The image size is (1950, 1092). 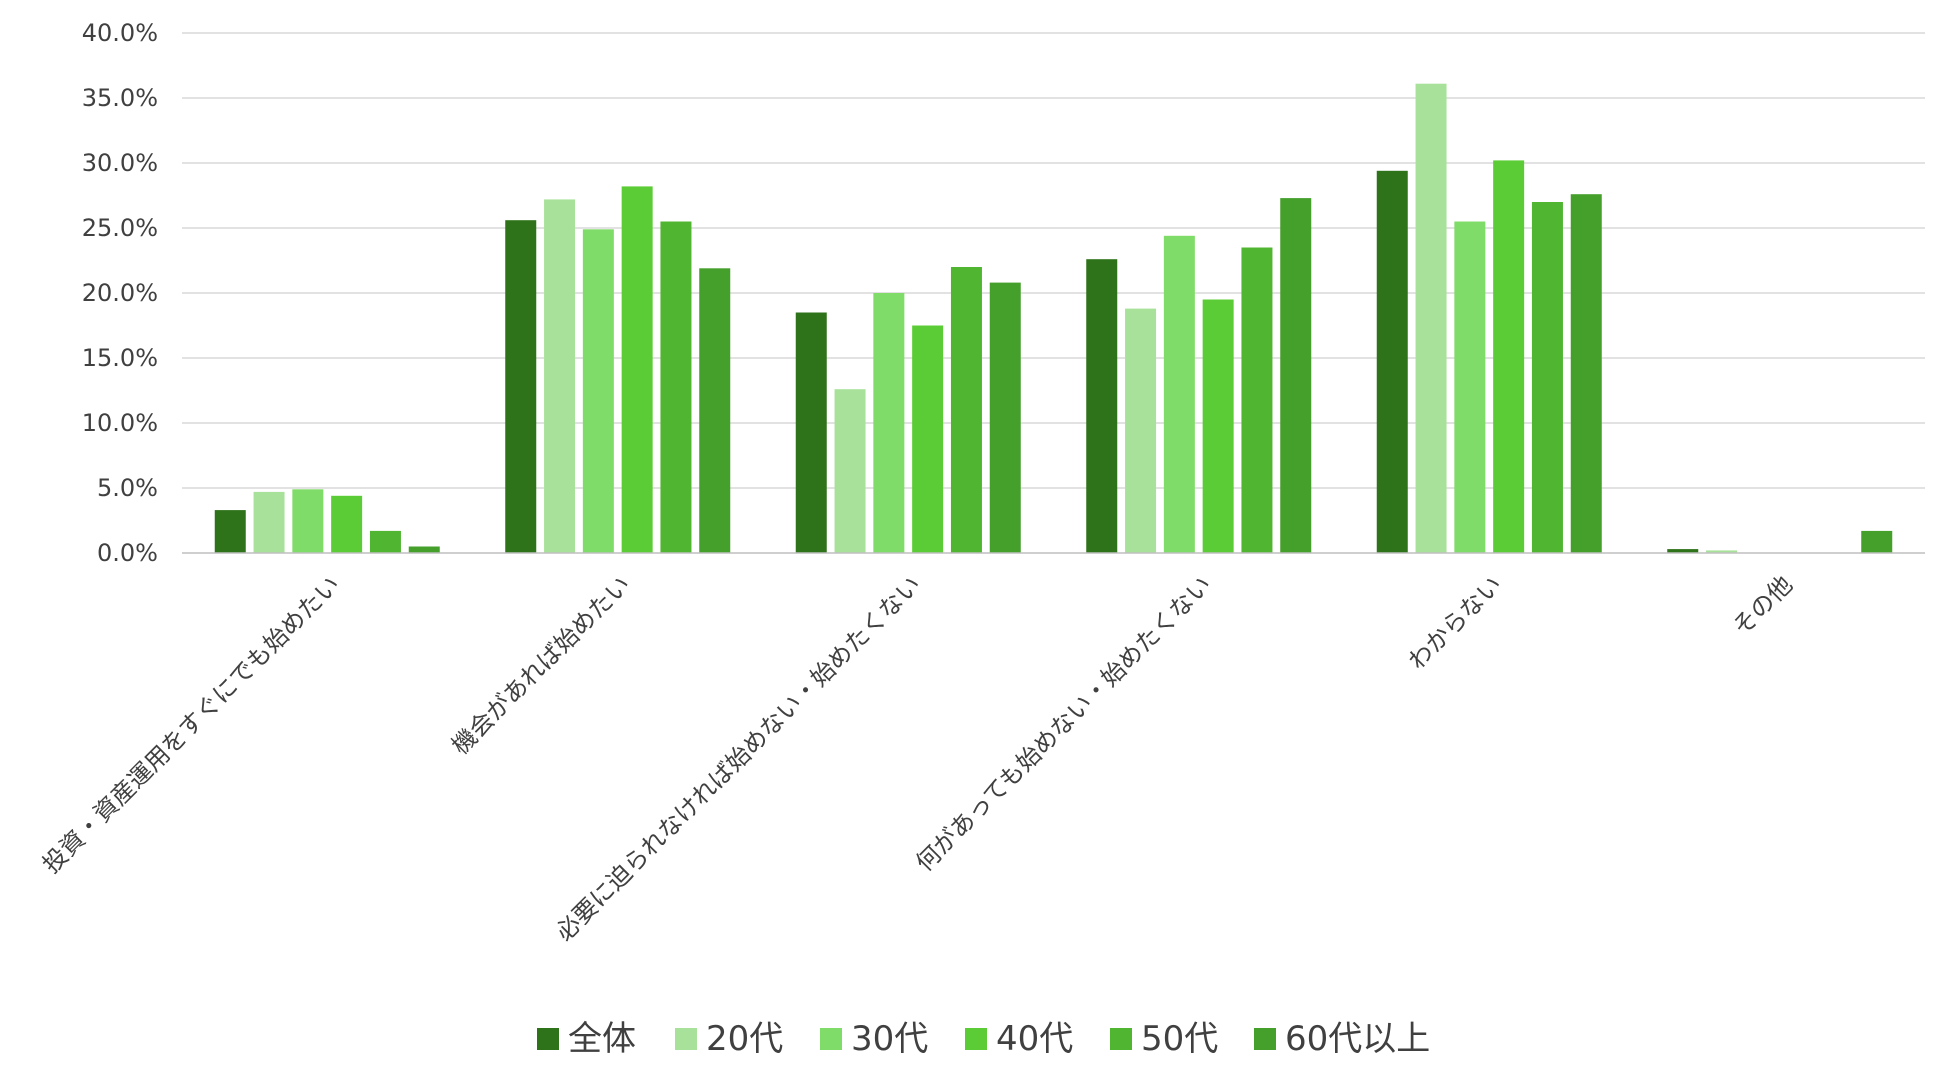 What do you see at coordinates (1063, 723) in the screenshot?
I see `category-label: 何があっても始めない・始めたくない` at bounding box center [1063, 723].